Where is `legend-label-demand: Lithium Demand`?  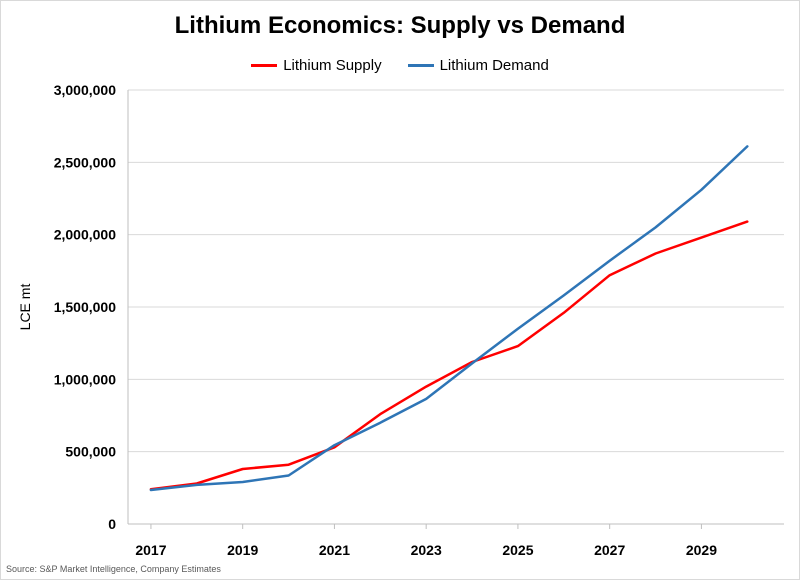
legend-label-demand: Lithium Demand is located at coordinates (494, 65).